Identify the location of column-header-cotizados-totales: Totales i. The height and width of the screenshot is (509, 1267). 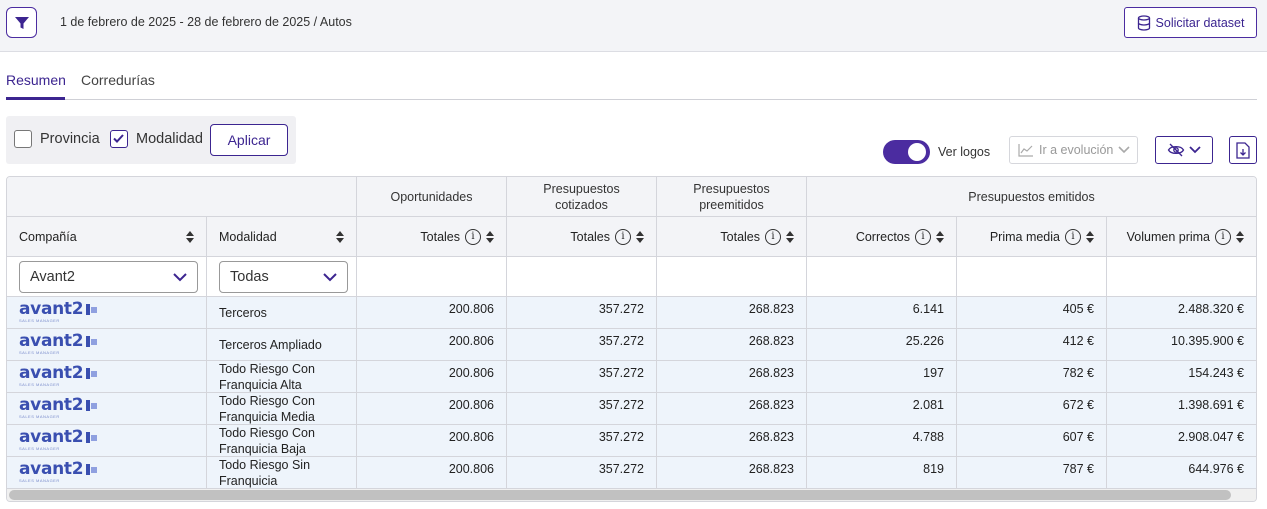
(582, 237).